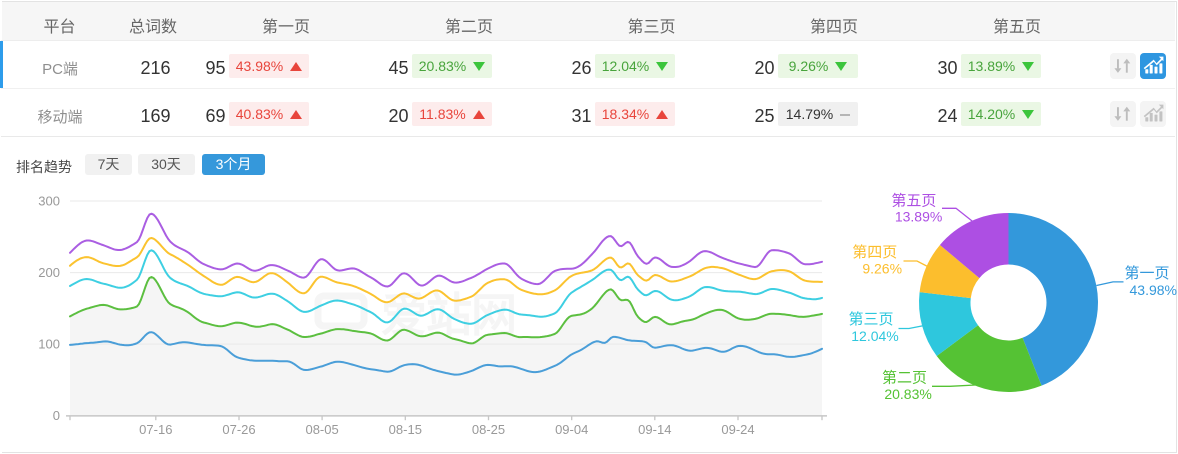  Describe the element at coordinates (913, 201) in the screenshot. I see `svg-text: 第五页` at that location.